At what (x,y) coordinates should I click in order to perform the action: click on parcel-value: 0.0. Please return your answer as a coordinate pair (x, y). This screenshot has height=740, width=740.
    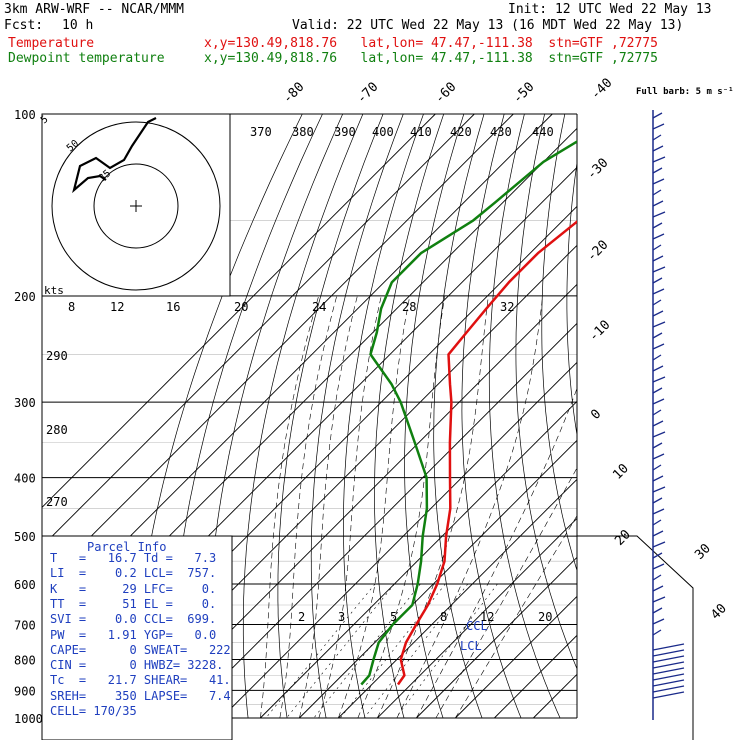
    Looking at the image, I should click on (115, 619).